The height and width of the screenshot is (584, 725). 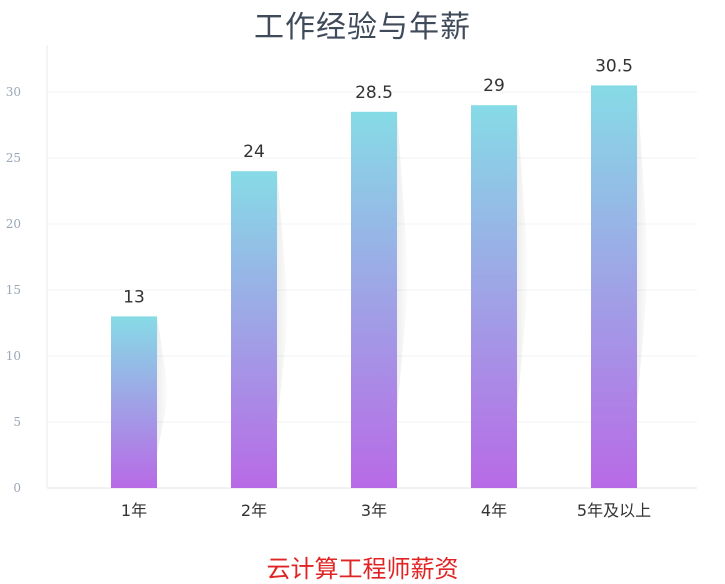 I want to click on y-tick-label: 10, so click(x=13, y=356).